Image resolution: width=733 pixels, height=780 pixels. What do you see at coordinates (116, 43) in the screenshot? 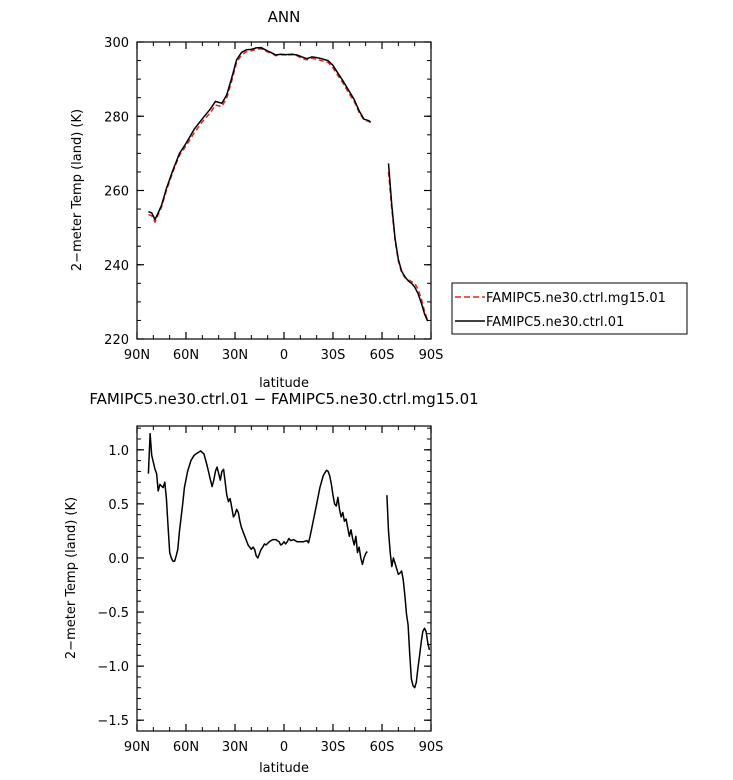
I see `top-y-tick-label: 300` at bounding box center [116, 43].